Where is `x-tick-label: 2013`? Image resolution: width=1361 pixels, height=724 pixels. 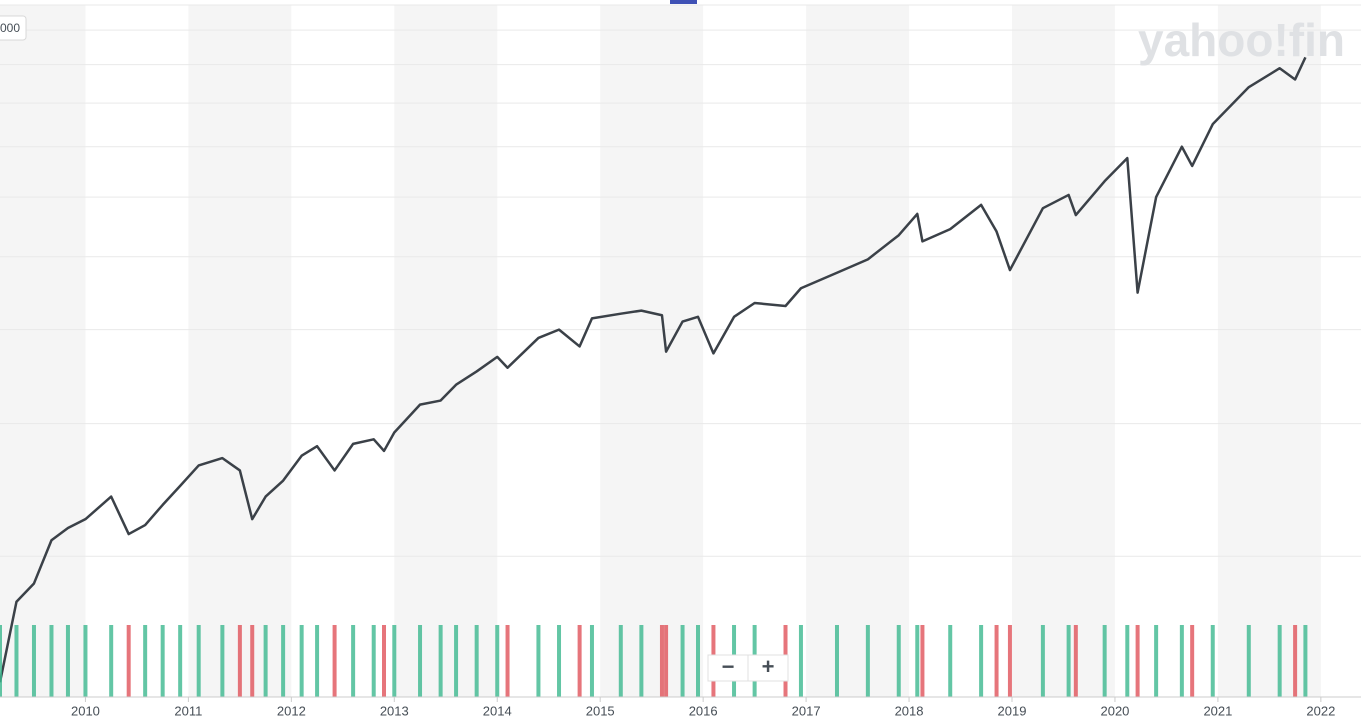 x-tick-label: 2013 is located at coordinates (394, 710).